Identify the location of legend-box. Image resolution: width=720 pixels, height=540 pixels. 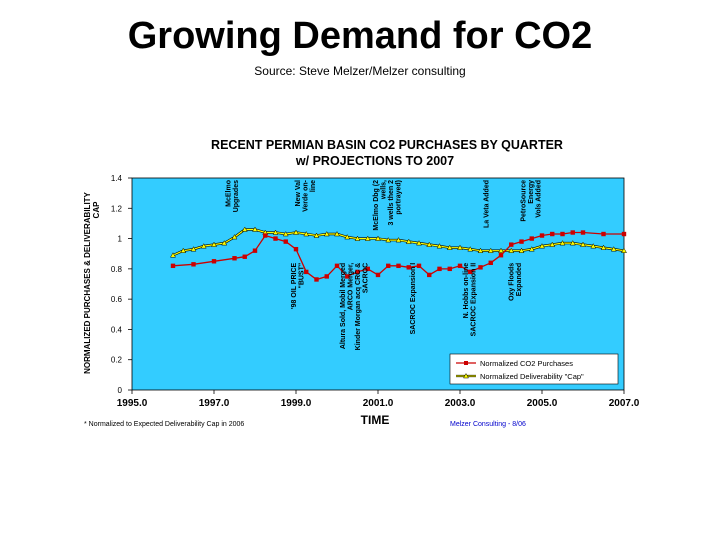
(534, 369).